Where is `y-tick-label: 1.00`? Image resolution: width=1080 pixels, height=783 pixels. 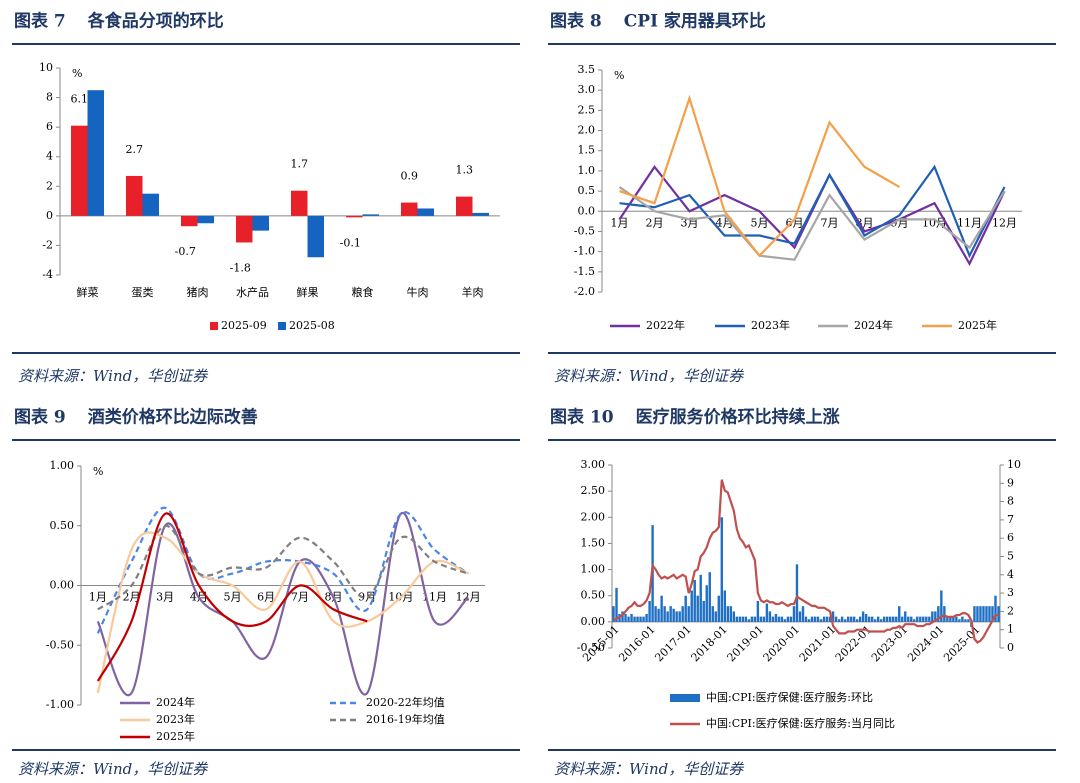 y-tick-label: 1.00 is located at coordinates (62, 465).